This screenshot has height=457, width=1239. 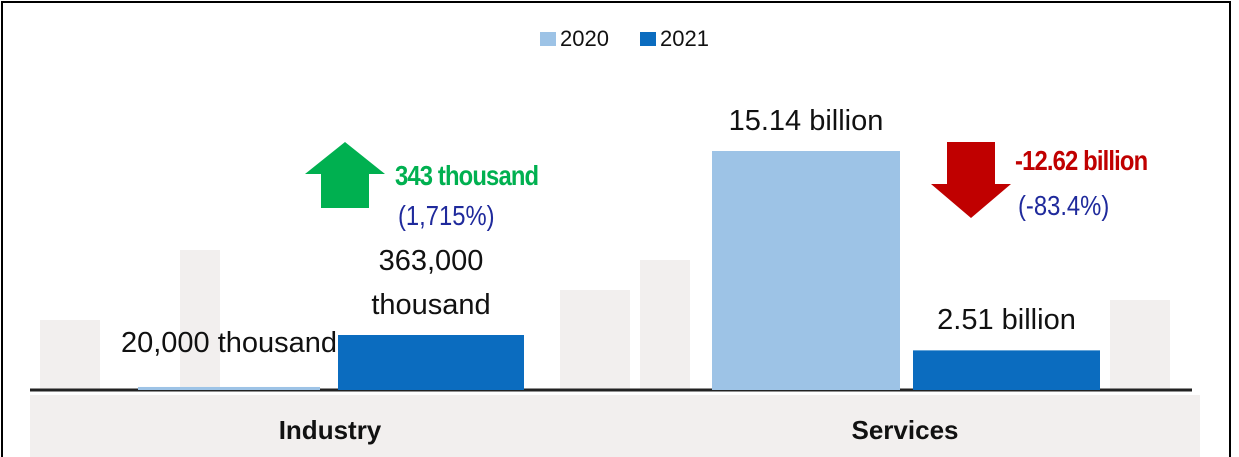 I want to click on value-label: 15.14 billion, so click(x=806, y=121).